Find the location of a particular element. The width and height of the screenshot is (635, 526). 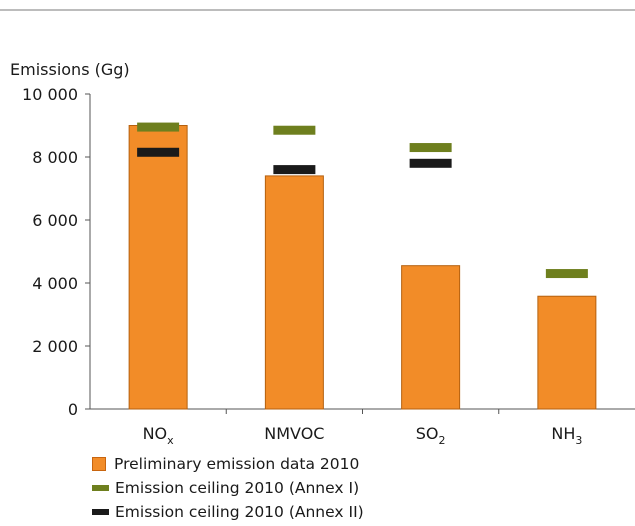

legend-label-annex-i: Emission ceiling 2010 (Annex I) is located at coordinates (237, 488).